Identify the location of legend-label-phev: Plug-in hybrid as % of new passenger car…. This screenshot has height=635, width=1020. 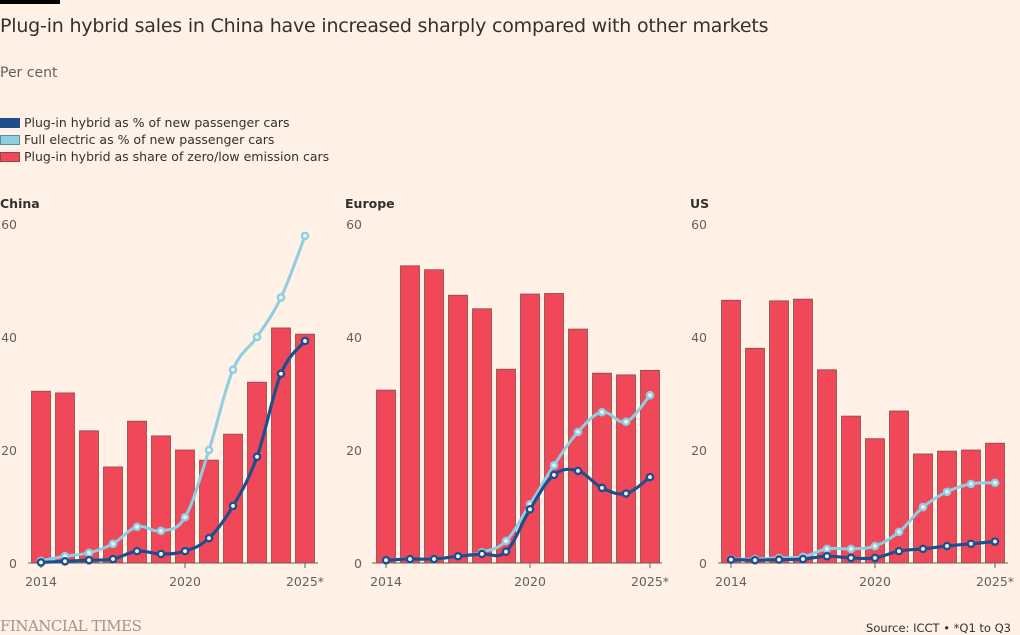
(157, 122).